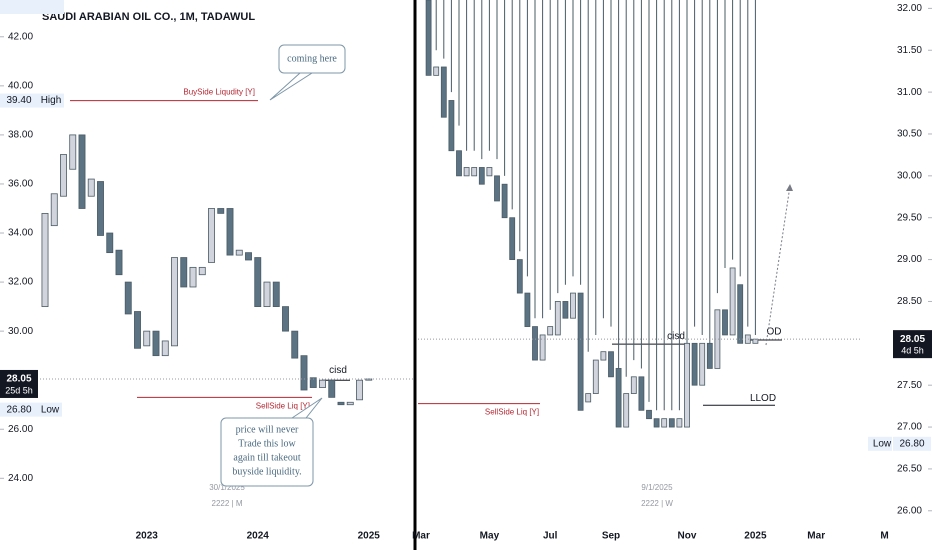  What do you see at coordinates (909, 134) in the screenshot?
I see `y-tick-label: 30.50` at bounding box center [909, 134].